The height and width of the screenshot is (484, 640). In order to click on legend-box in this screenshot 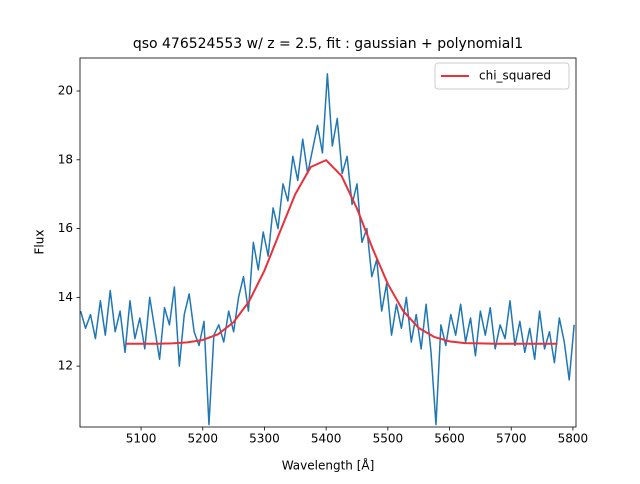, I will do `click(502, 76)`.